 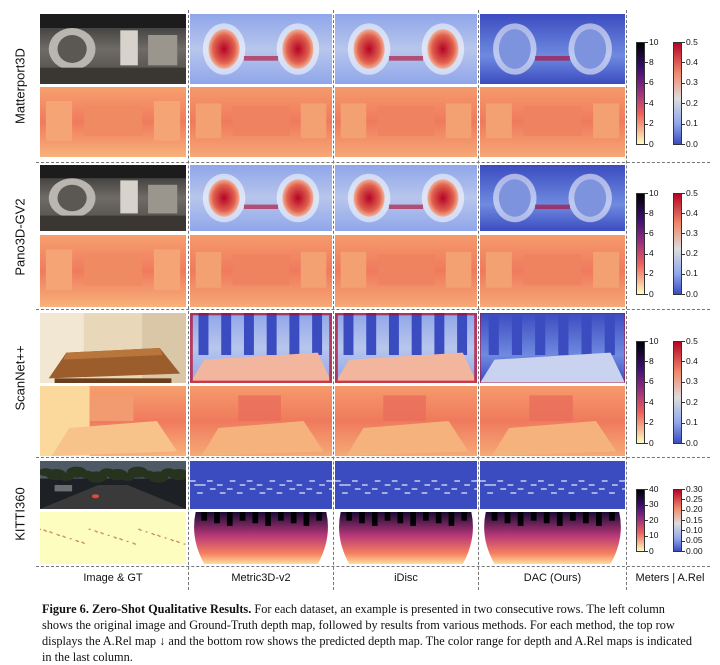 I want to click on pred-depth-idisc-scannet, so click(x=406, y=421).